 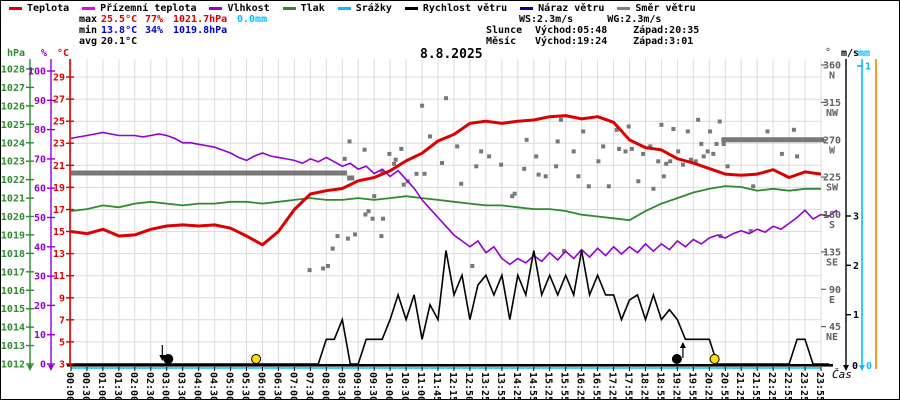 I want to click on time-tick-label: 02:00, so click(x=133, y=385).